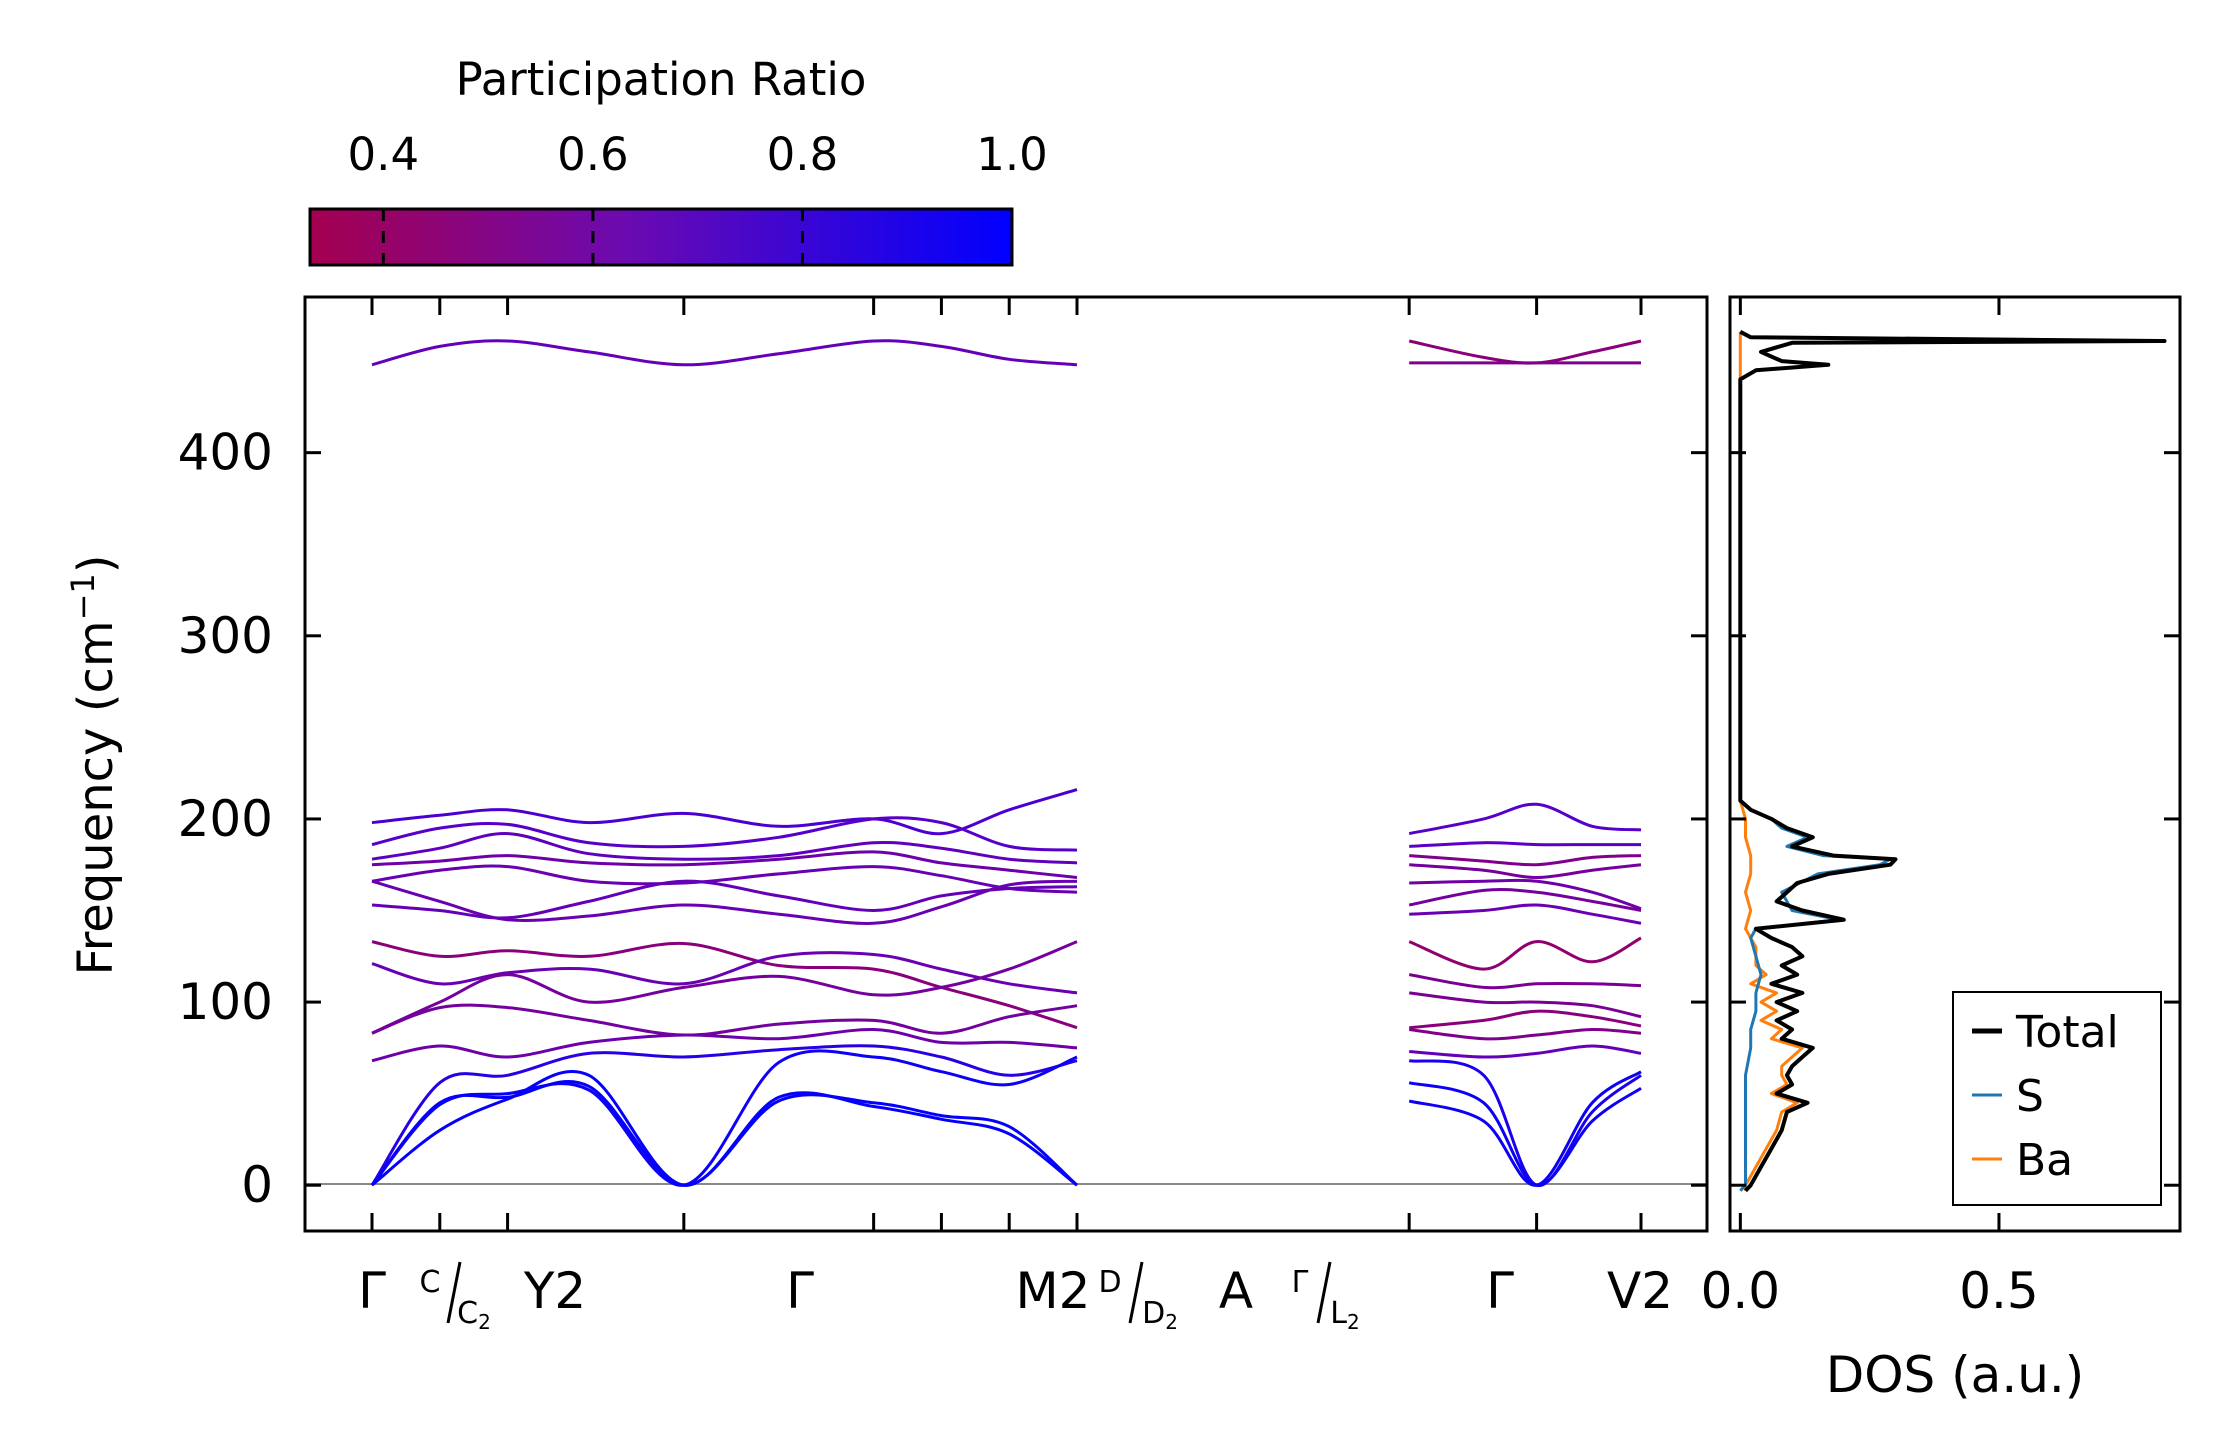 This screenshot has height=1455, width=2222. I want to click on dos-legend: Total S Ba, so click(2057, 1098).